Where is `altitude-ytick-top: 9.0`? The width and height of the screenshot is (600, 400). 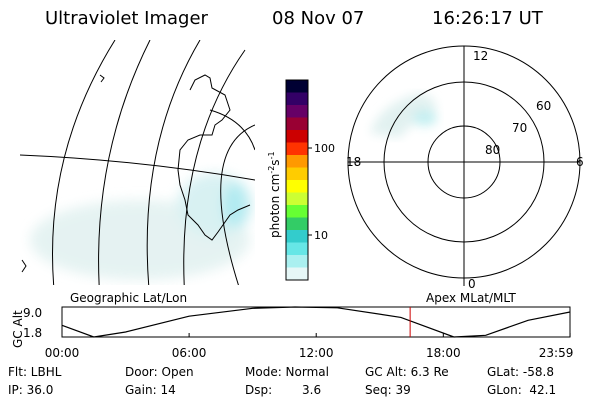 altitude-ytick-top: 9.0 is located at coordinates (32, 313).